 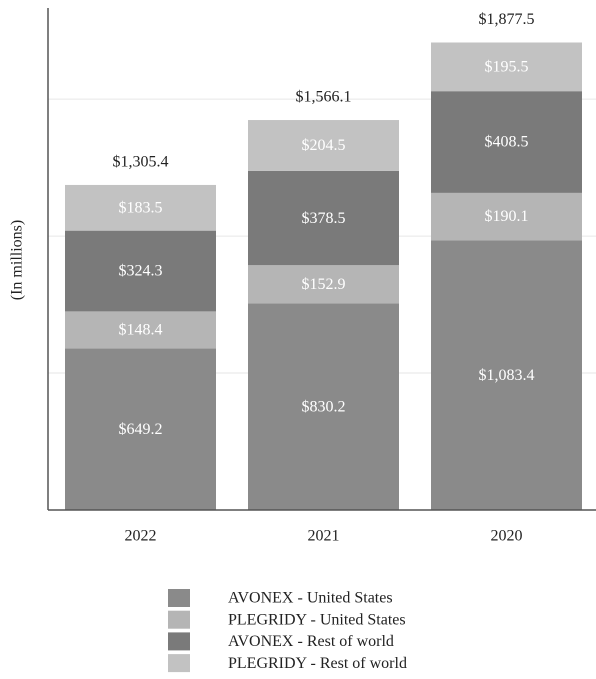 I want to click on value-label: $152.9, so click(x=324, y=284).